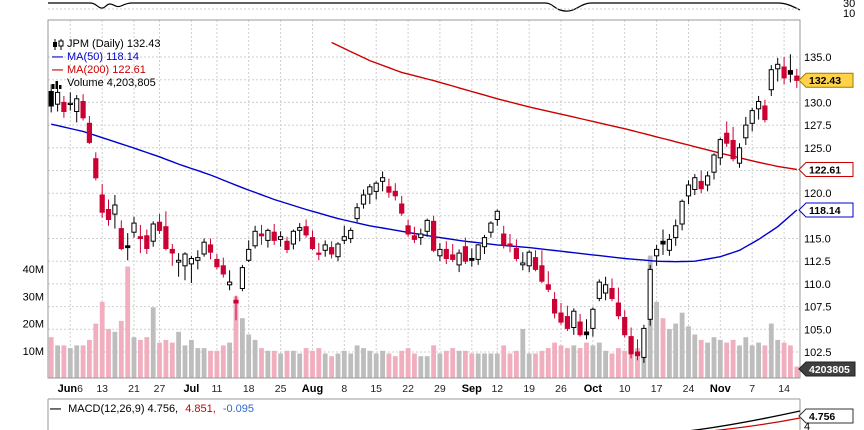  Describe the element at coordinates (849, 14) in the screenshot. I see `upper-panel-axis-label-10: 10` at that location.